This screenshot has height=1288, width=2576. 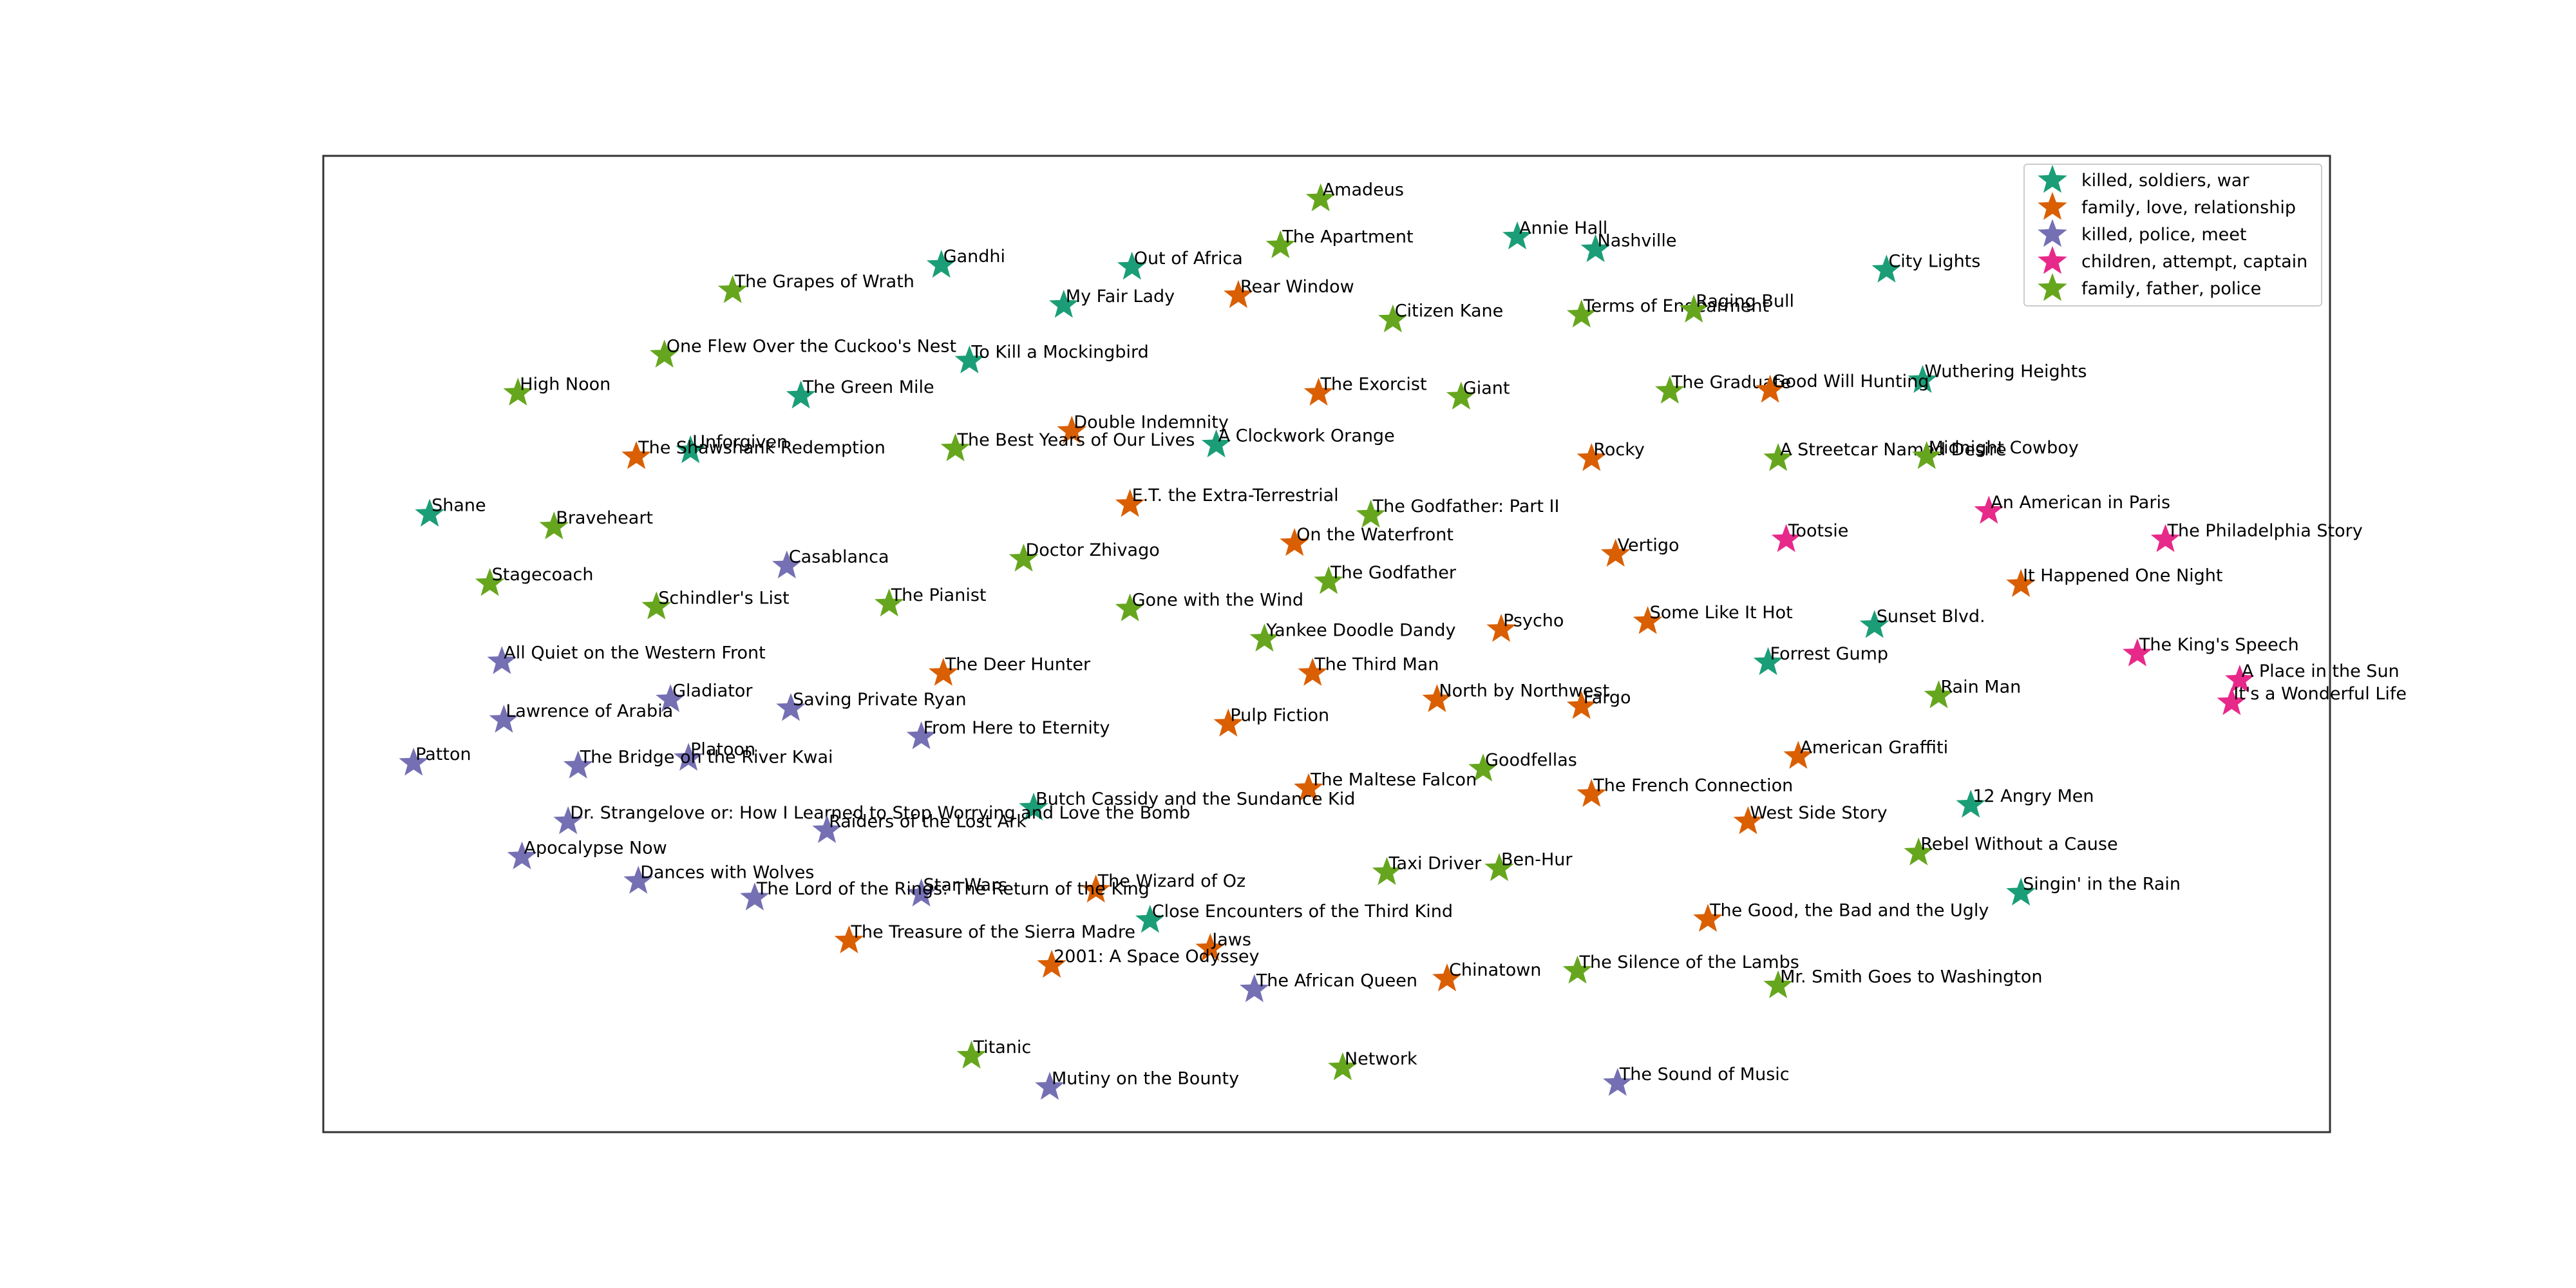 What do you see at coordinates (993, 932) in the screenshot?
I see `point-label: The Treasure of the Sierra Madre` at bounding box center [993, 932].